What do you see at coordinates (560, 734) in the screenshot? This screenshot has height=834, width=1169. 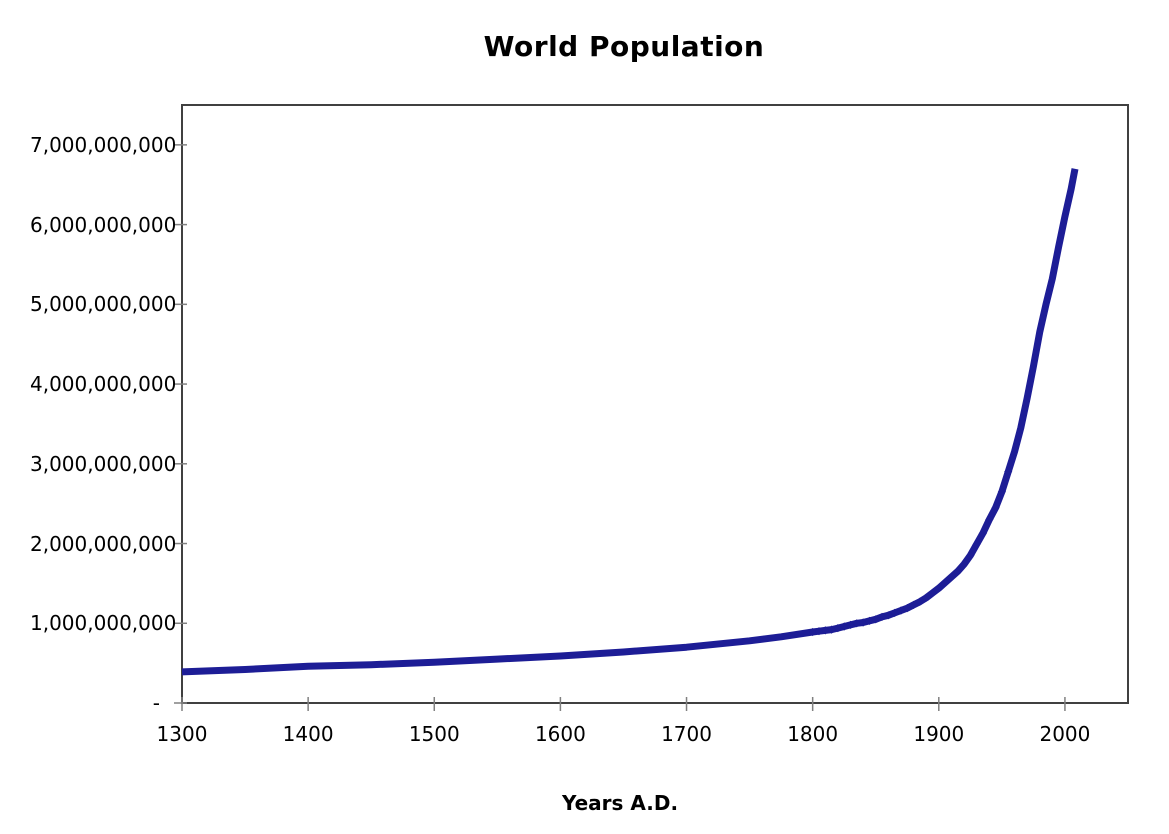 I see `x-tick-label: 1600` at bounding box center [560, 734].